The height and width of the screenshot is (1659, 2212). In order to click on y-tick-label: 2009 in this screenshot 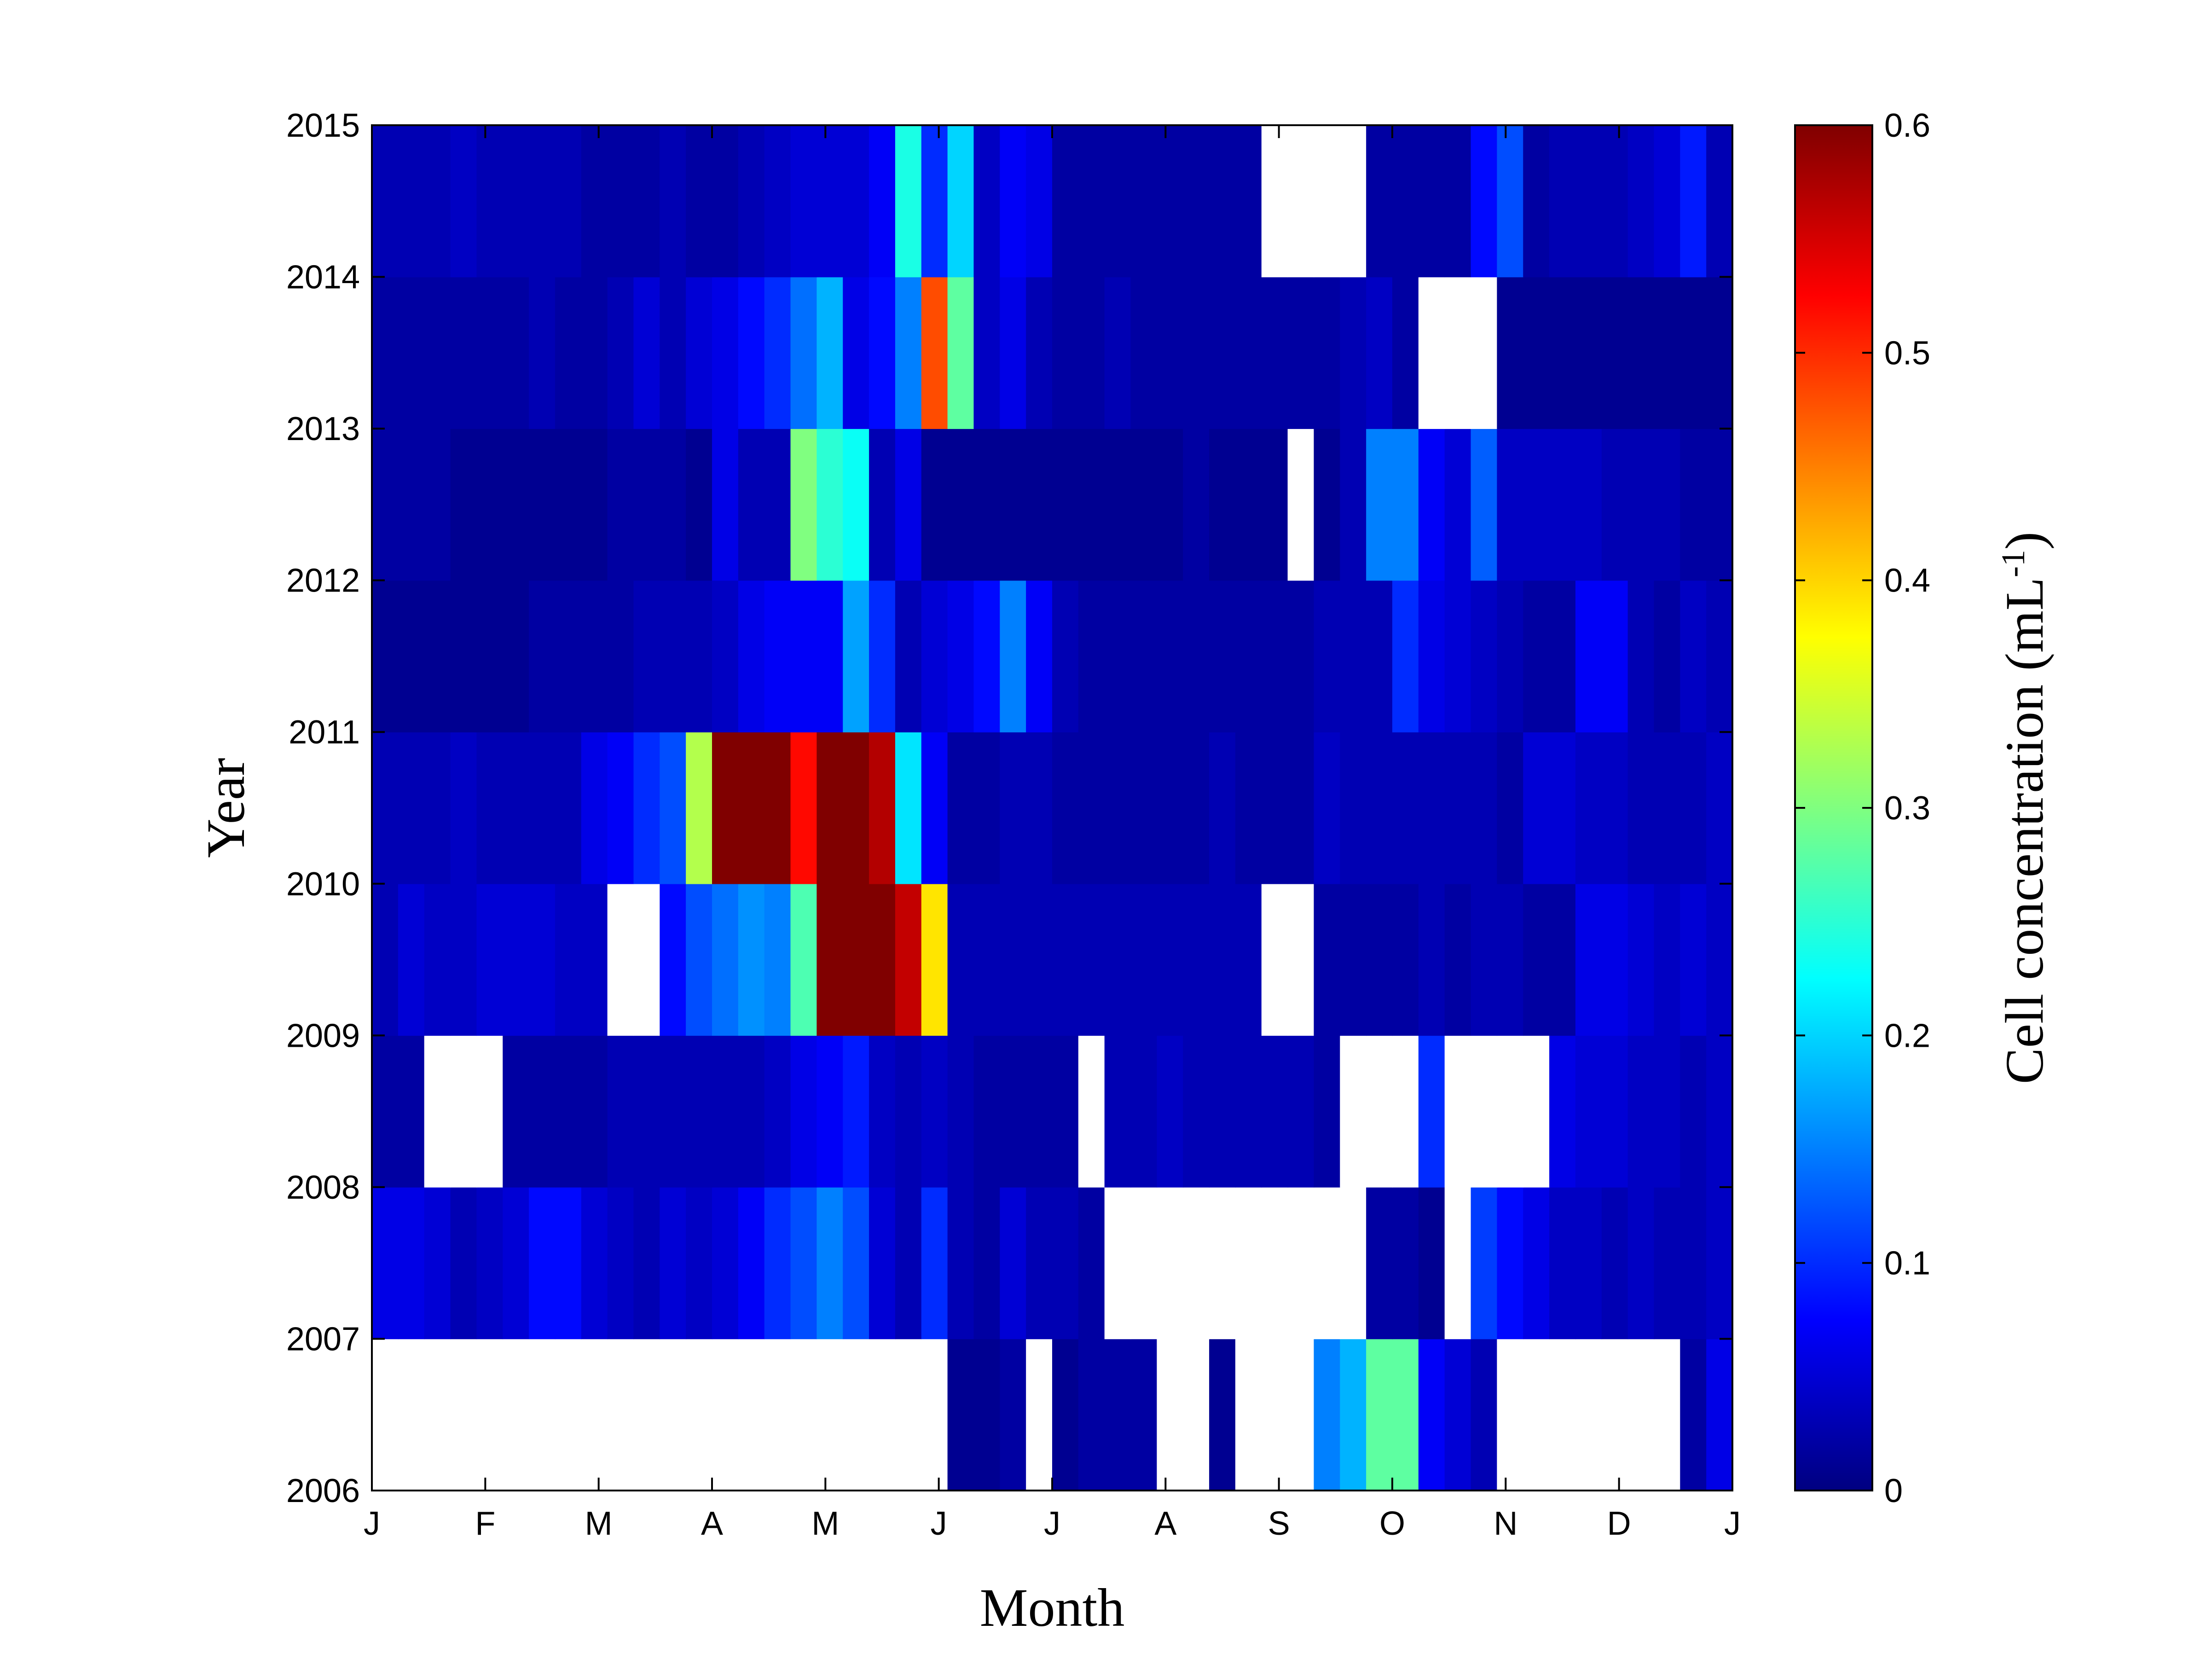, I will do `click(323, 1035)`.